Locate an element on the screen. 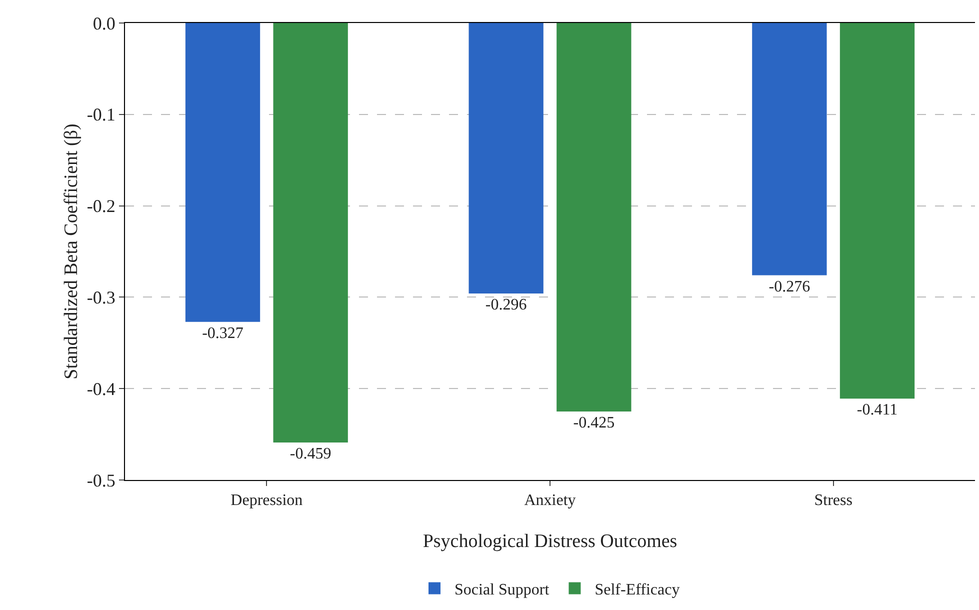 The height and width of the screenshot is (610, 979). legend-label: Social Support is located at coordinates (502, 590).